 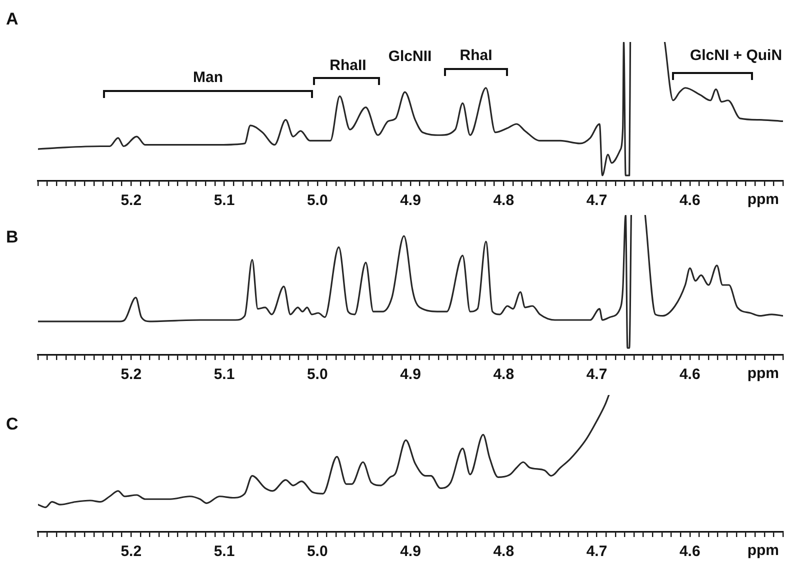 What do you see at coordinates (736, 55) in the screenshot?
I see `annotation: GlcNI + QuiN` at bounding box center [736, 55].